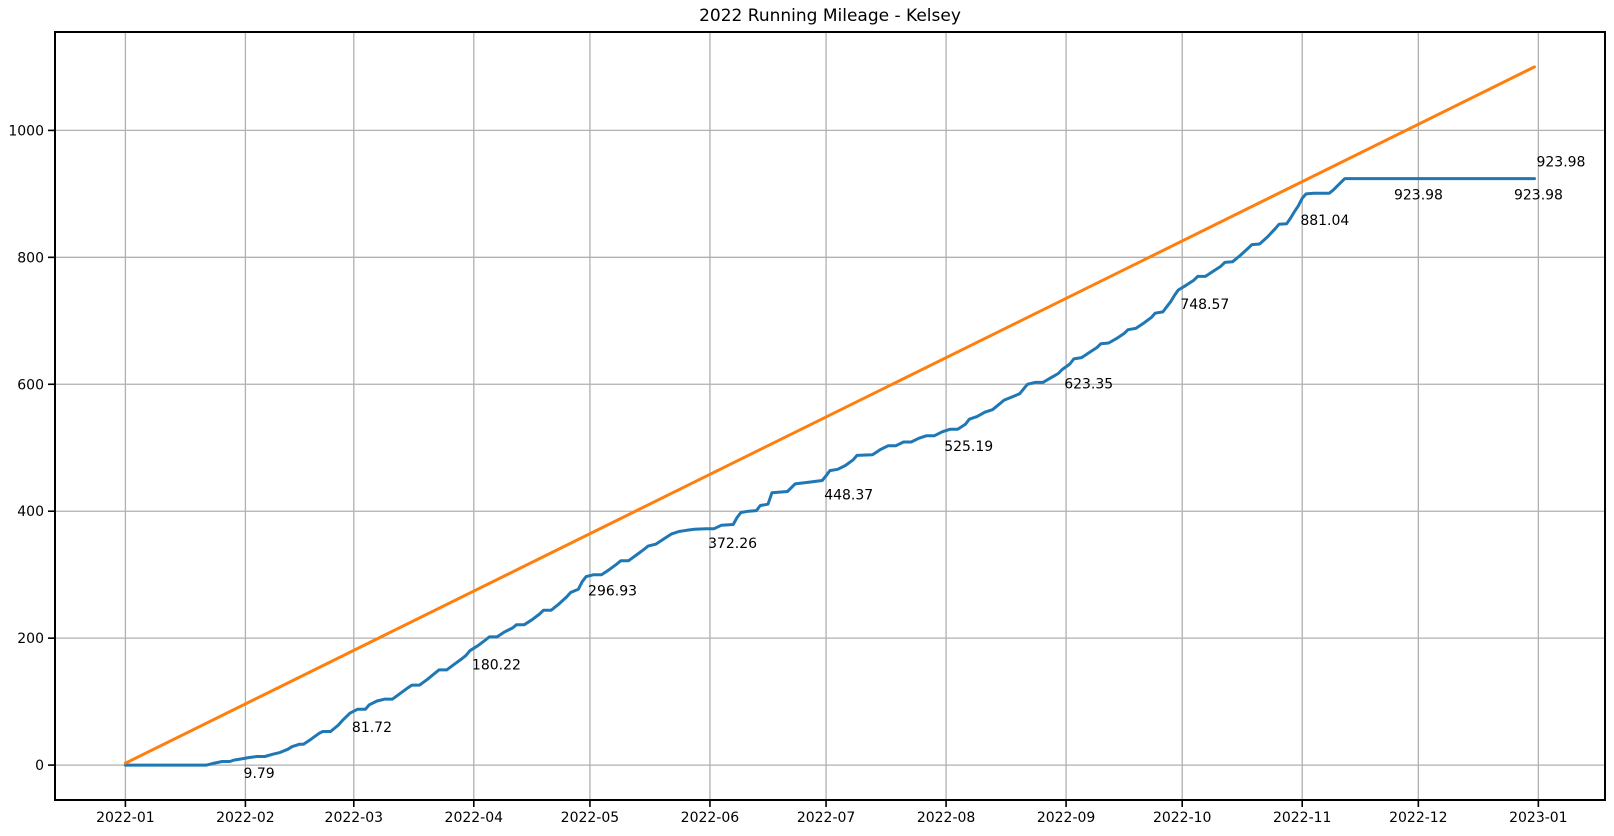 The height and width of the screenshot is (836, 1614). I want to click on annotation-label: 748.57, so click(1204, 305).